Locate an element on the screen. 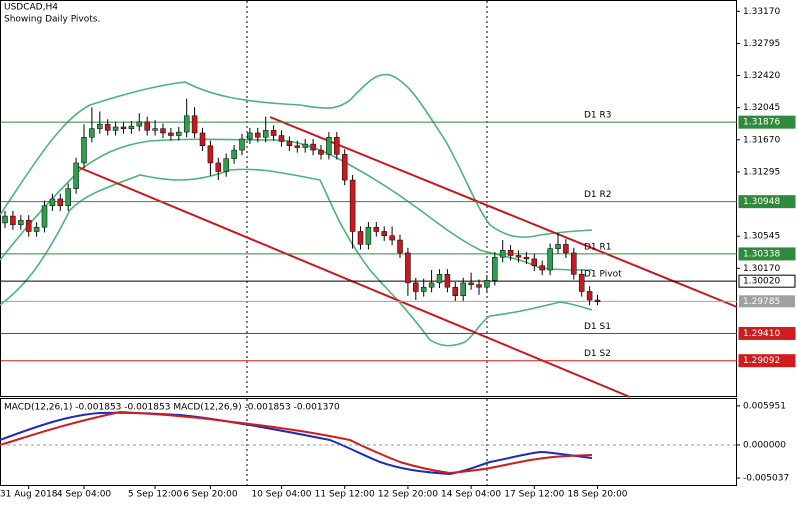 This screenshot has height=505, width=797. chart-subtitle: Showing Daily Pivots. is located at coordinates (52, 20).